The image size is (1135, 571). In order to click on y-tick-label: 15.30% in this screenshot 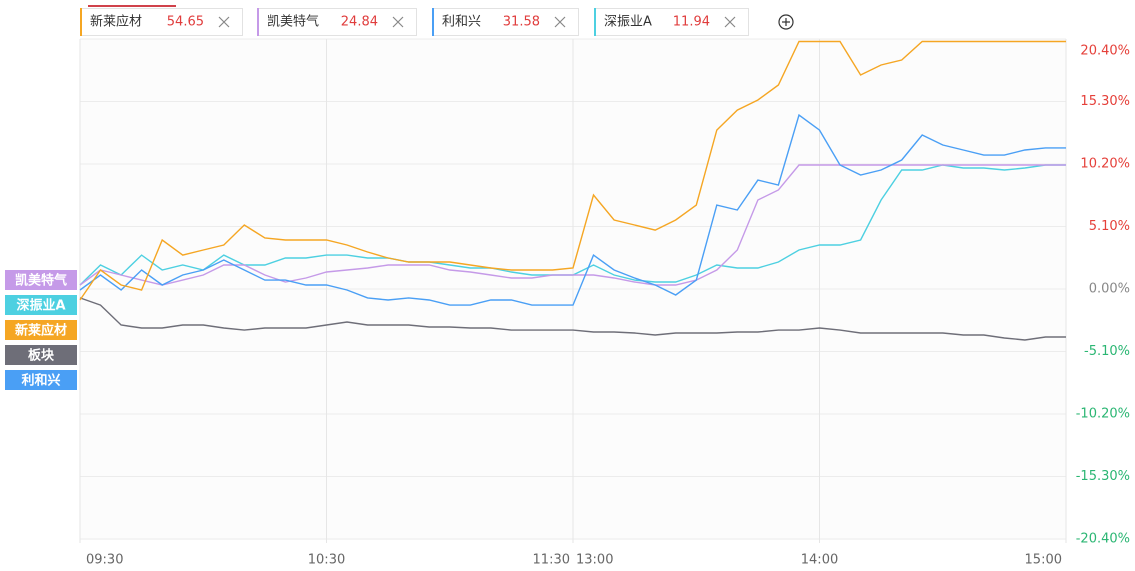, I will do `click(1105, 101)`.